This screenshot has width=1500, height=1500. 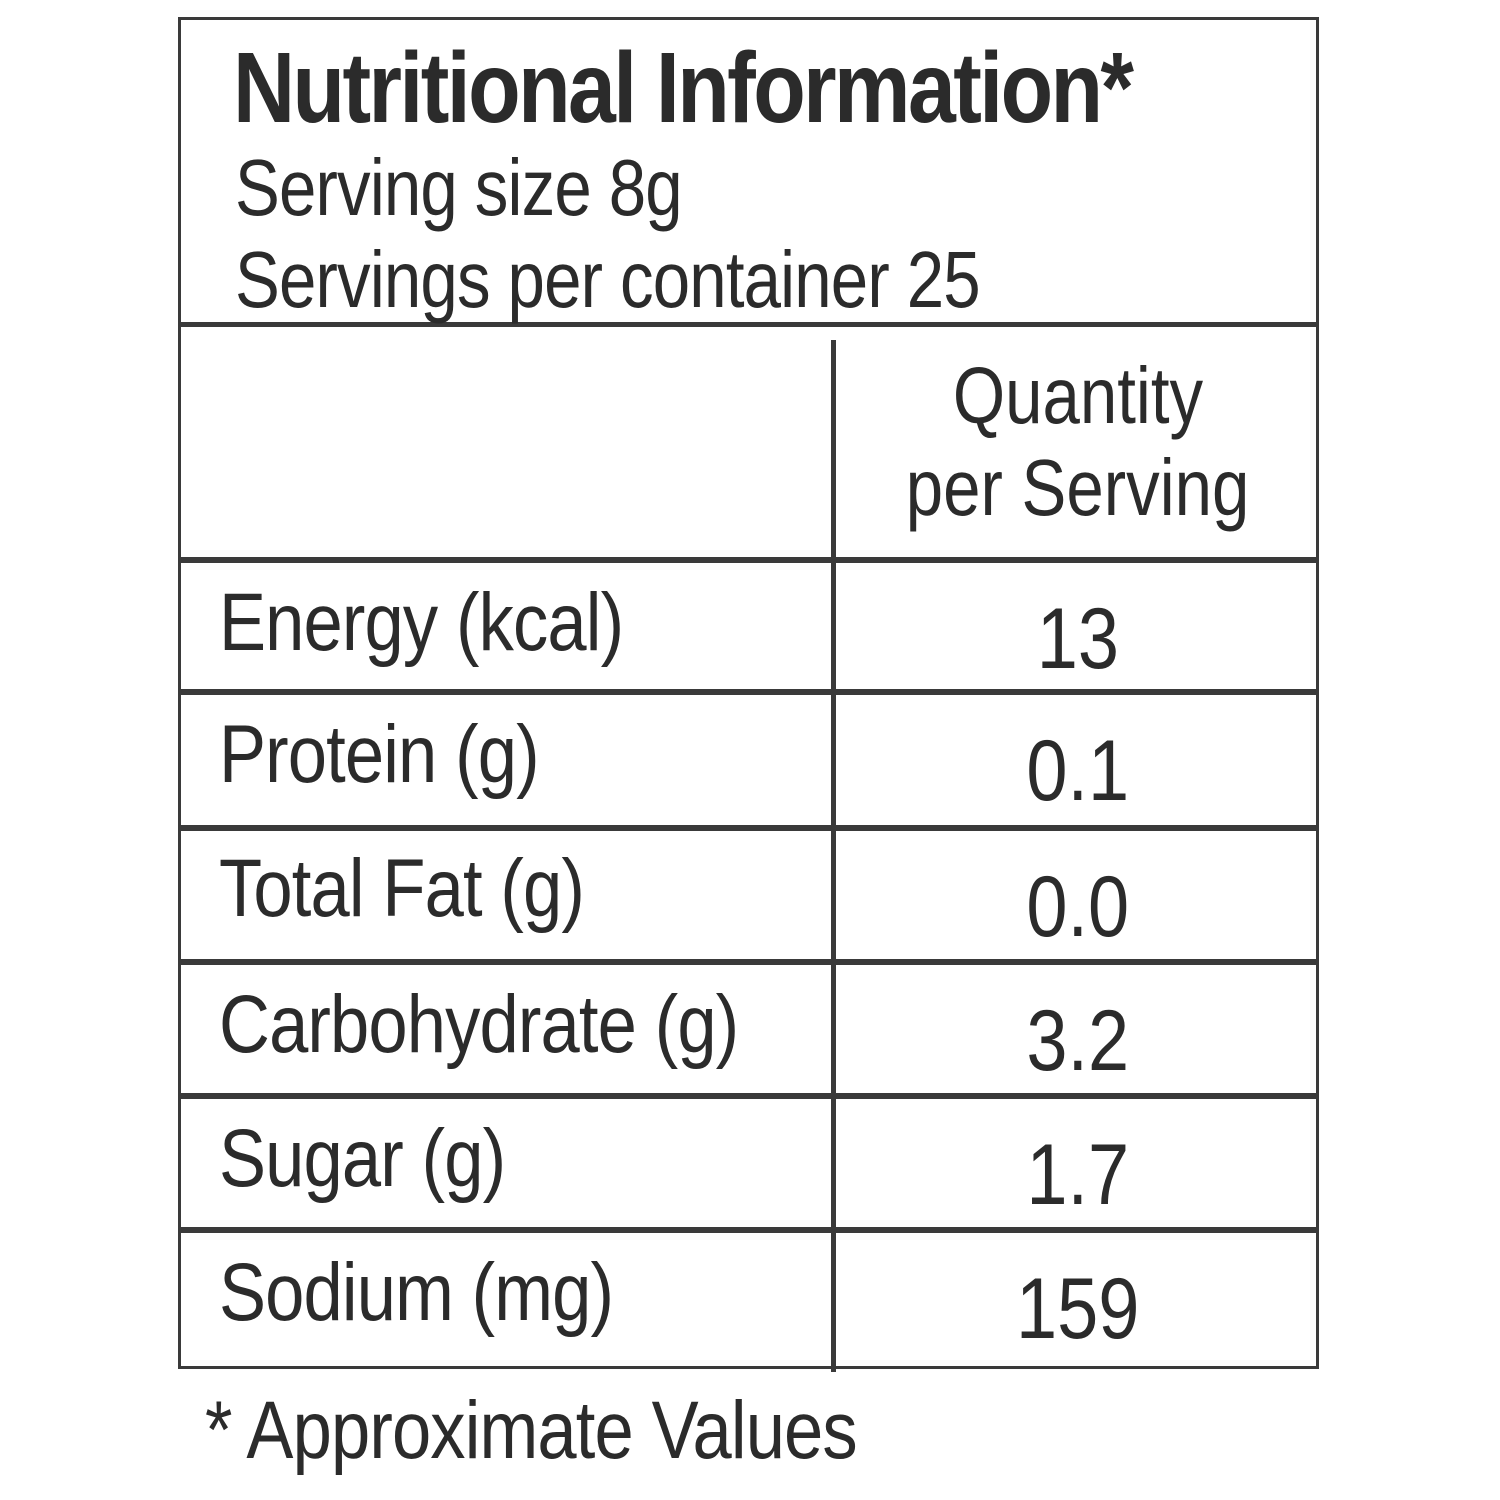 I want to click on protein-value: 0.1, so click(x=1077, y=771).